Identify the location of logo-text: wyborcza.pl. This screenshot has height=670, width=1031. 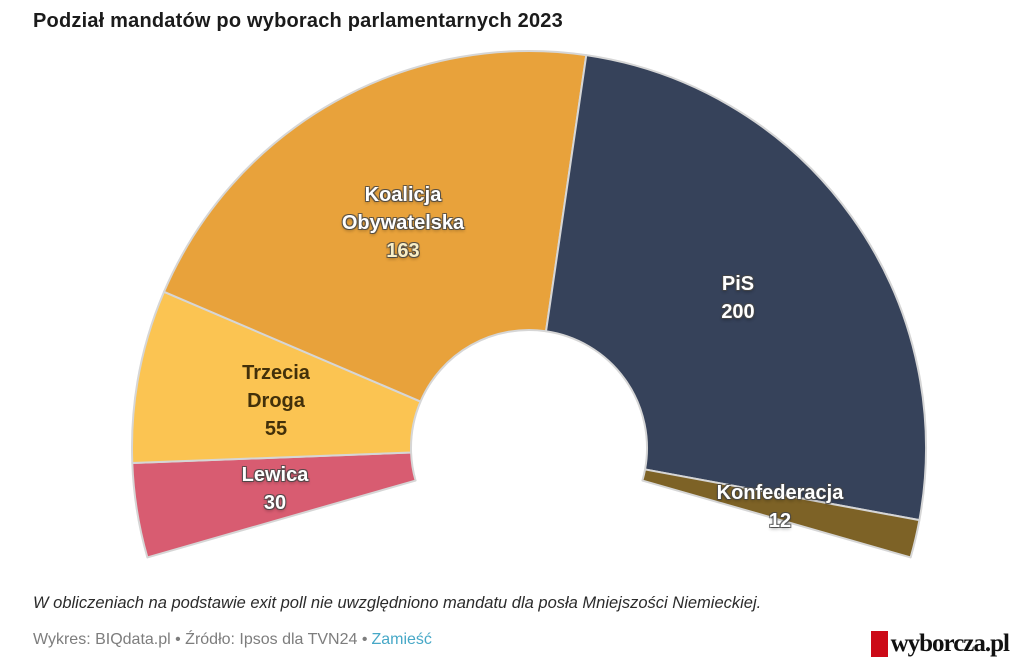
(950, 643).